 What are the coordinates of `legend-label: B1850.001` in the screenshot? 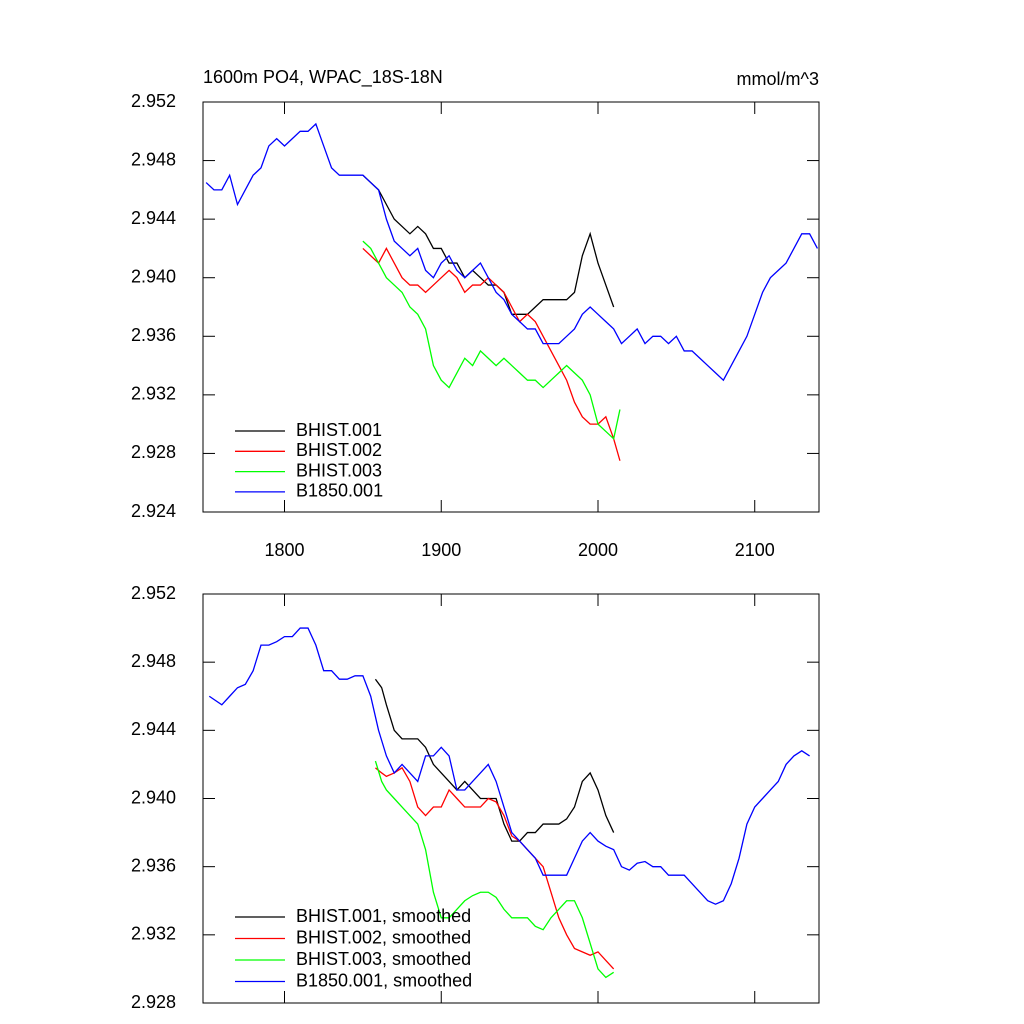 It's located at (339, 491).